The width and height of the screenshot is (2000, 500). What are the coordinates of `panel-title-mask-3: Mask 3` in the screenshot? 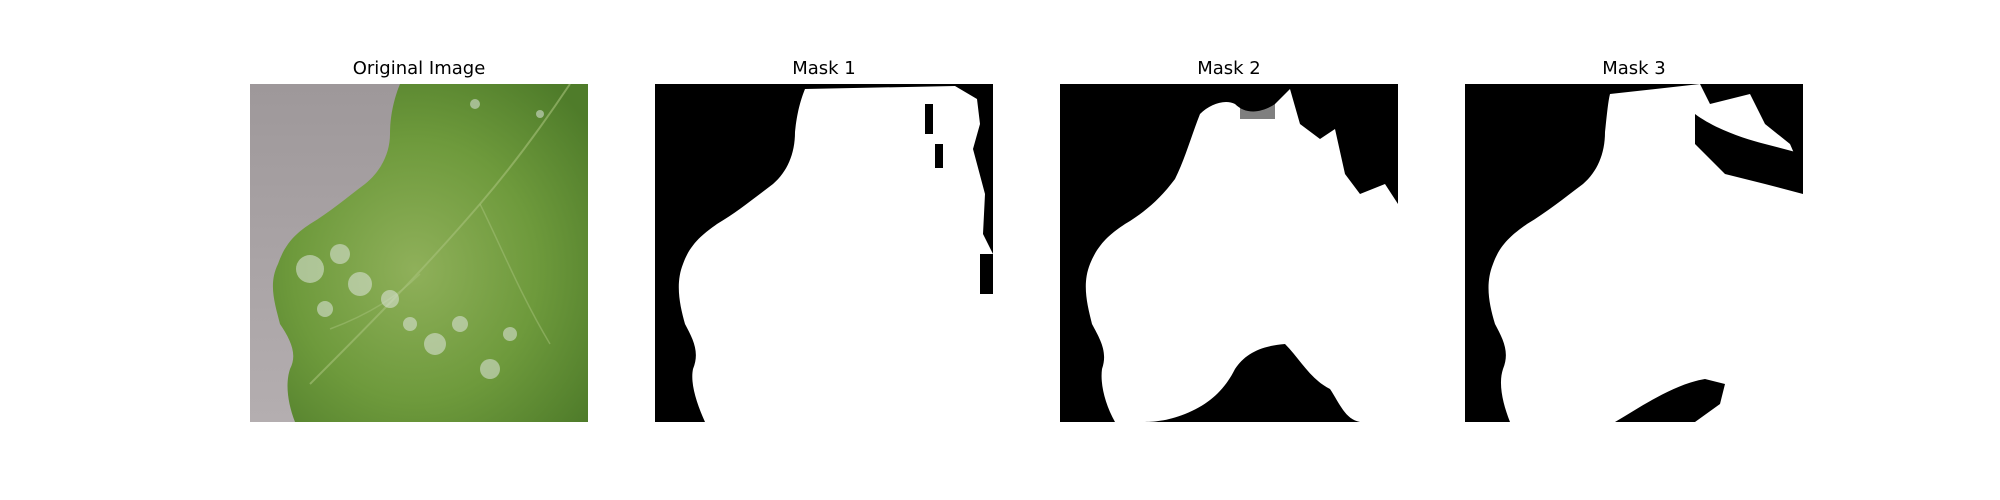 It's located at (1634, 68).